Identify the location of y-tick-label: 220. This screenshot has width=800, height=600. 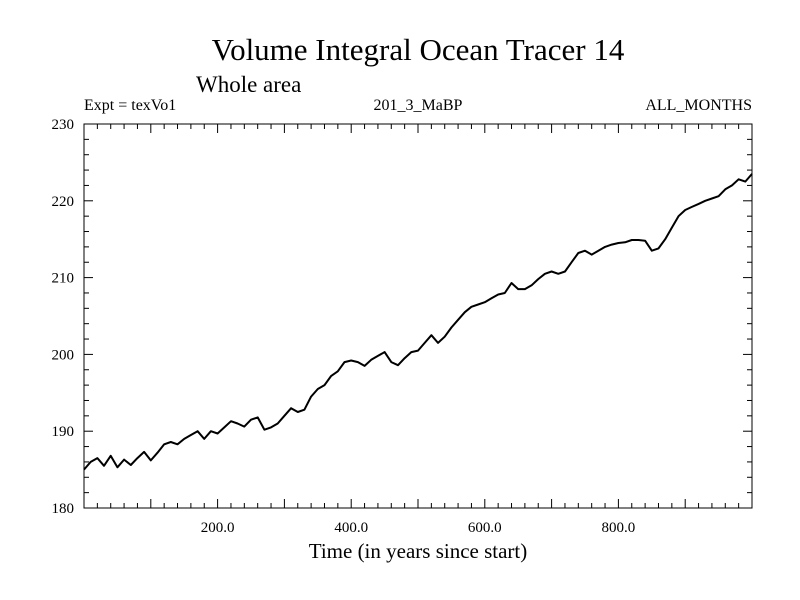
(63, 202).